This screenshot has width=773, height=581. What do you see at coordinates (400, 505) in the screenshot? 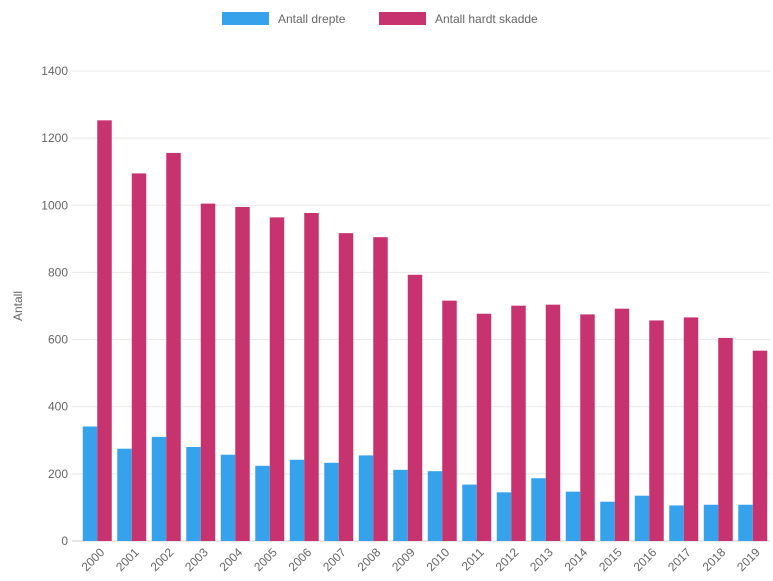
I see `bar-drepte-2009` at bounding box center [400, 505].